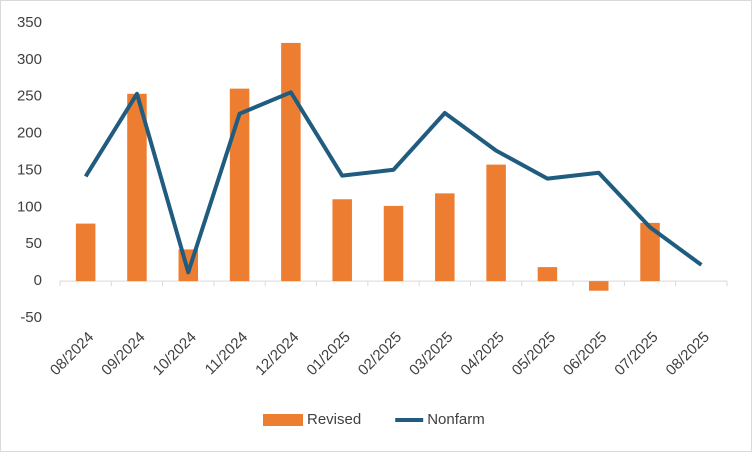 This screenshot has height=457, width=752. Describe the element at coordinates (29, 169) in the screenshot. I see `y-tick-label: 150` at that location.